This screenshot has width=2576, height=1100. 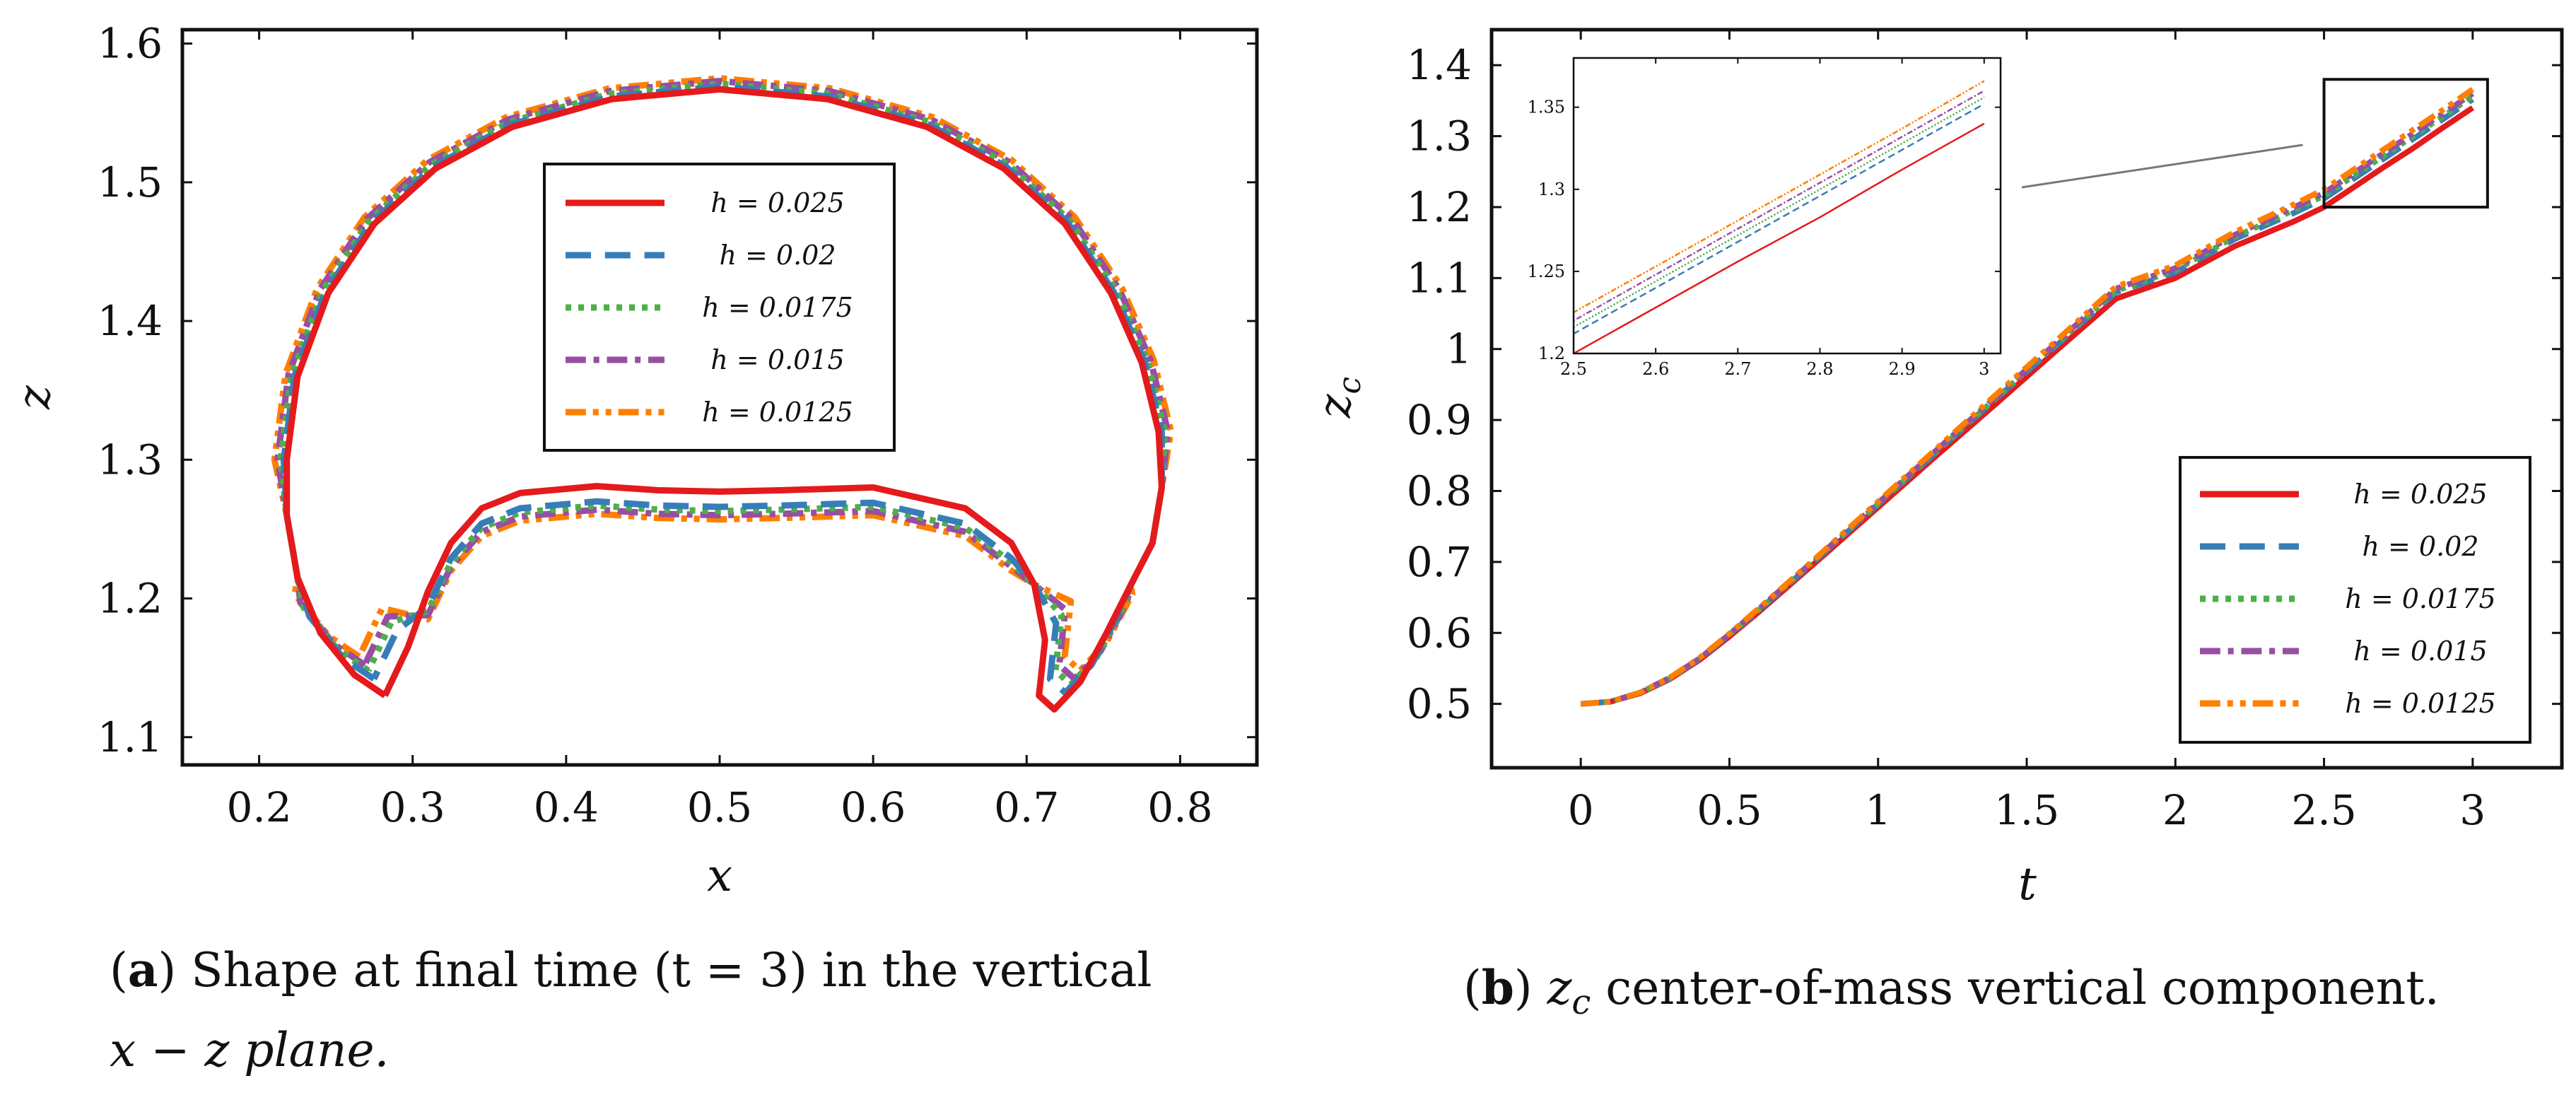 What do you see at coordinates (2406, 143) in the screenshot?
I see `zoom-rectangle` at bounding box center [2406, 143].